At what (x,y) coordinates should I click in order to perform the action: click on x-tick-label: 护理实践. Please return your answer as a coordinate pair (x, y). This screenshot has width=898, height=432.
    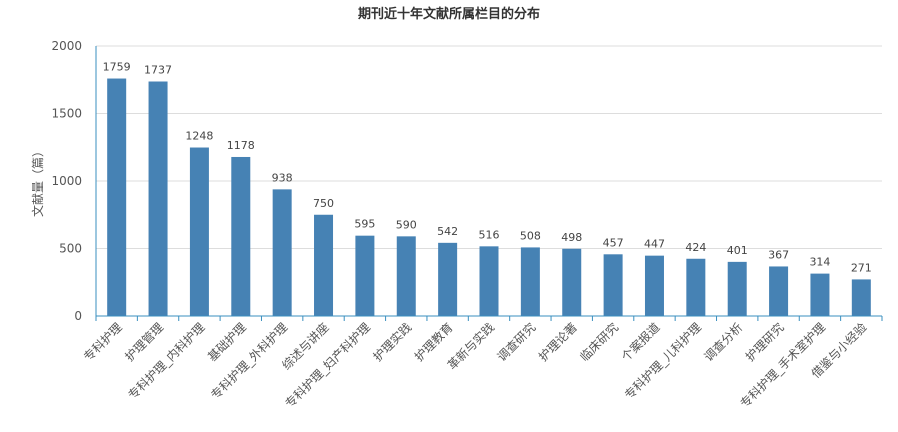
    Looking at the image, I should click on (392, 342).